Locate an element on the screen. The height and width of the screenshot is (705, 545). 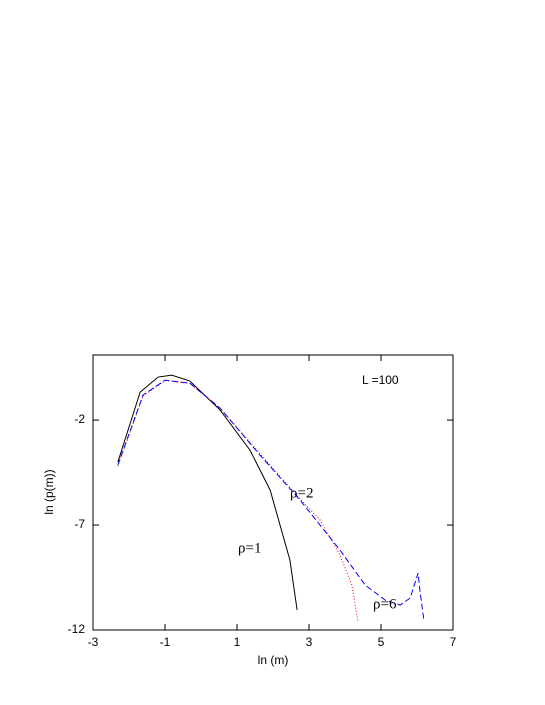
series-label: ρ=2 is located at coordinates (301, 493).